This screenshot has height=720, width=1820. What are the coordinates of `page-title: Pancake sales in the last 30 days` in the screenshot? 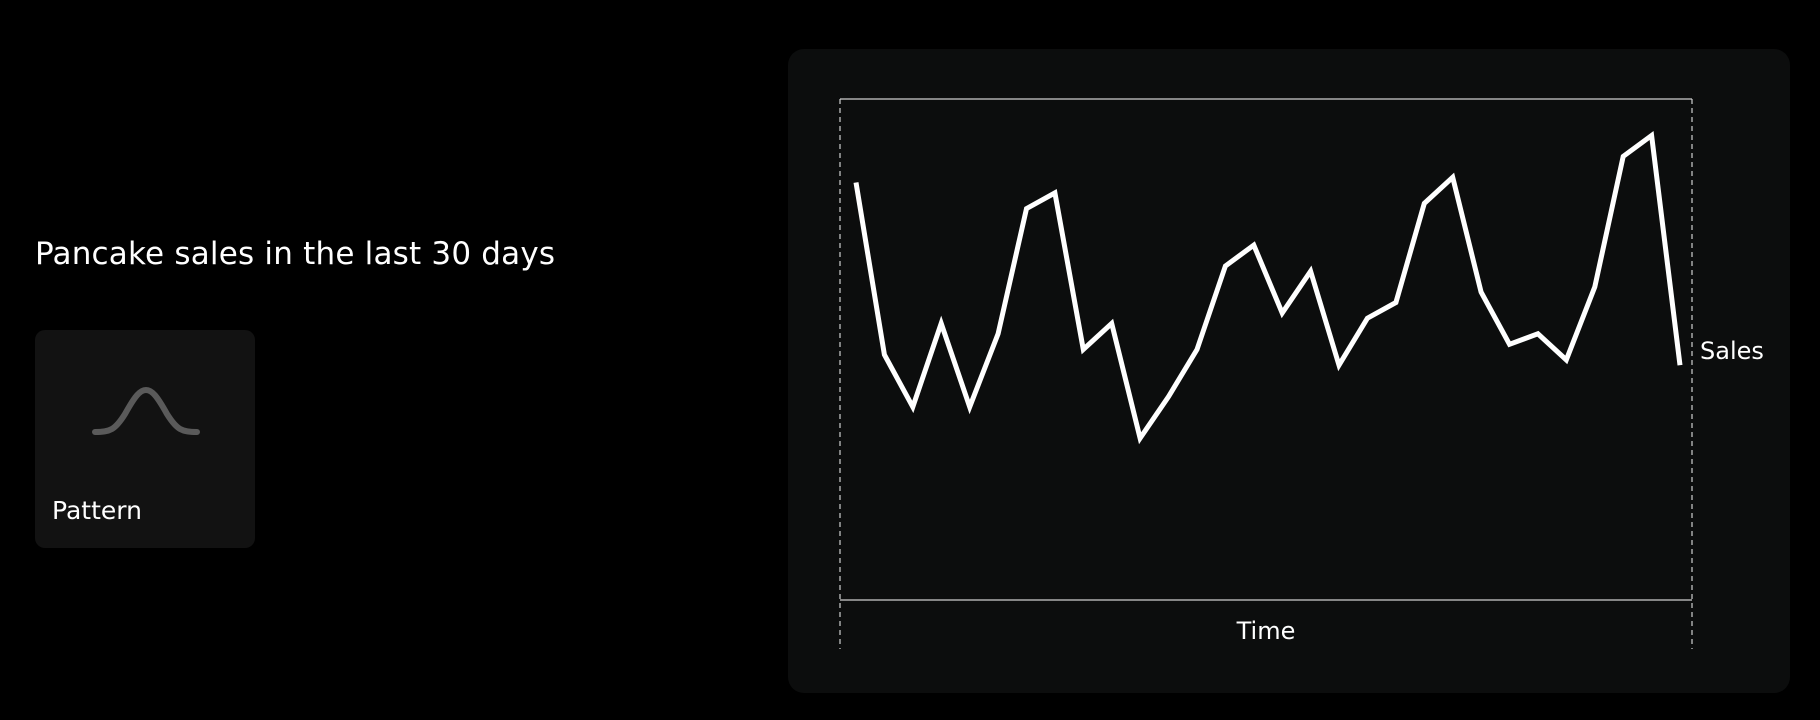 It's located at (295, 254).